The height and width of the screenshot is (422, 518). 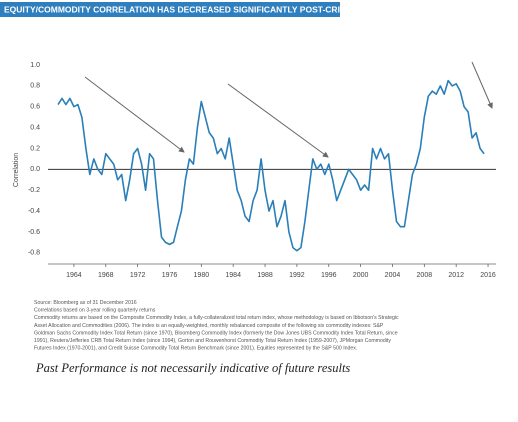 What do you see at coordinates (35, 86) in the screenshot?
I see `y-tick-label: 0.8` at bounding box center [35, 86].